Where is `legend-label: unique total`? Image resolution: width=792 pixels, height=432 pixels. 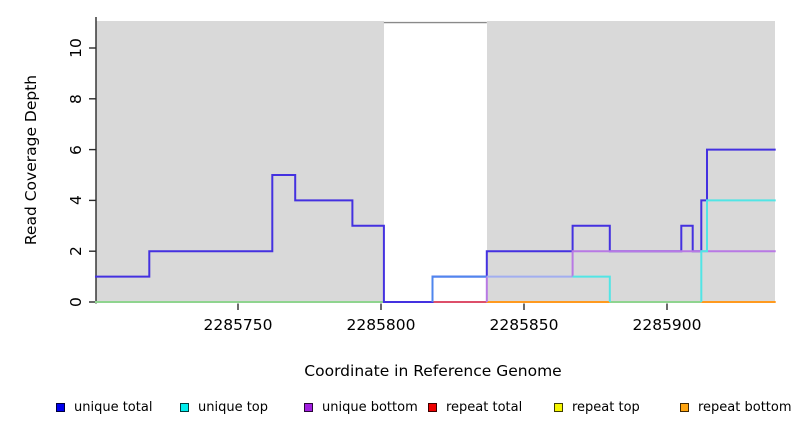 legend-label: unique total is located at coordinates (113, 407).